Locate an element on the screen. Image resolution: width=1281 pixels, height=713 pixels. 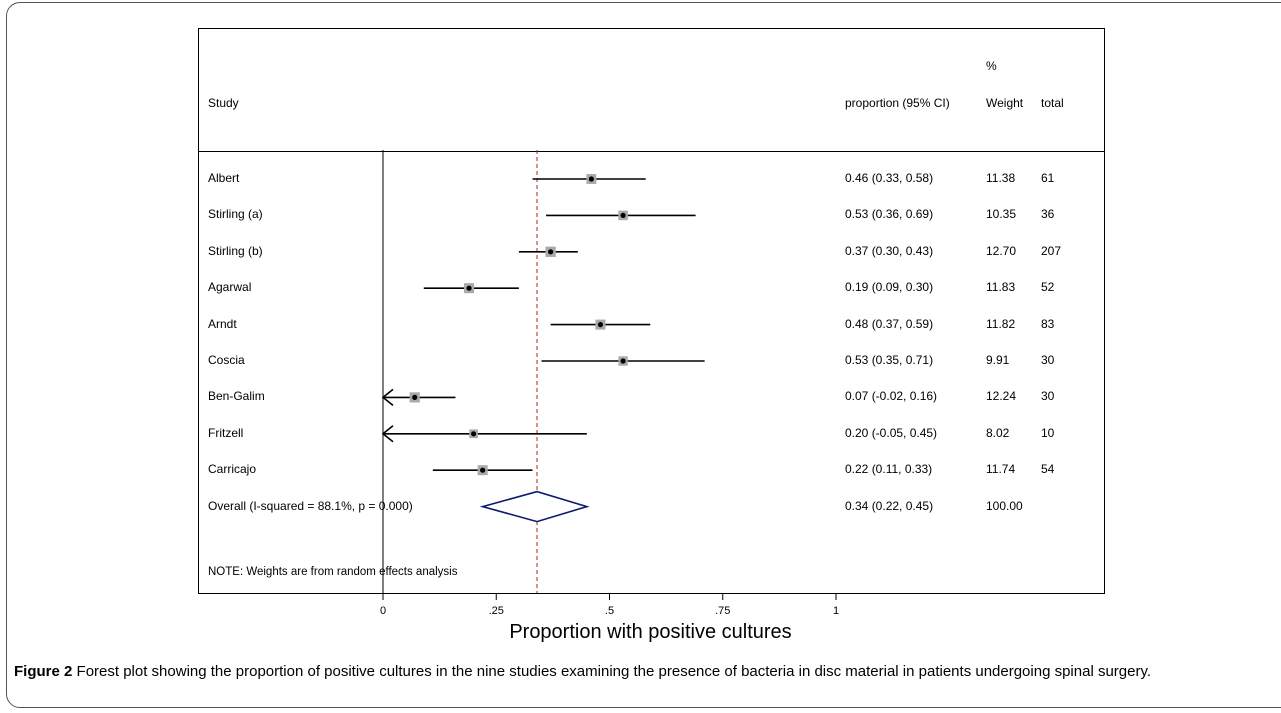
study-estimate: 0.53 (0.35, 0.71) is located at coordinates (889, 360).